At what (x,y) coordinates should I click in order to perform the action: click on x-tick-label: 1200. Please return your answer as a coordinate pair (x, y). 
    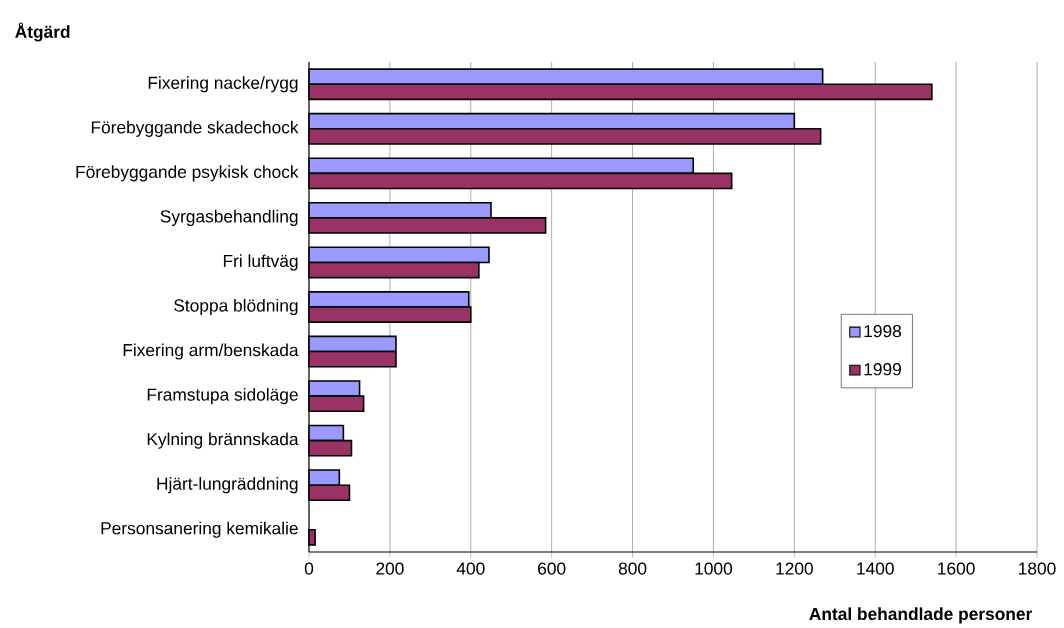
    Looking at the image, I should click on (794, 568).